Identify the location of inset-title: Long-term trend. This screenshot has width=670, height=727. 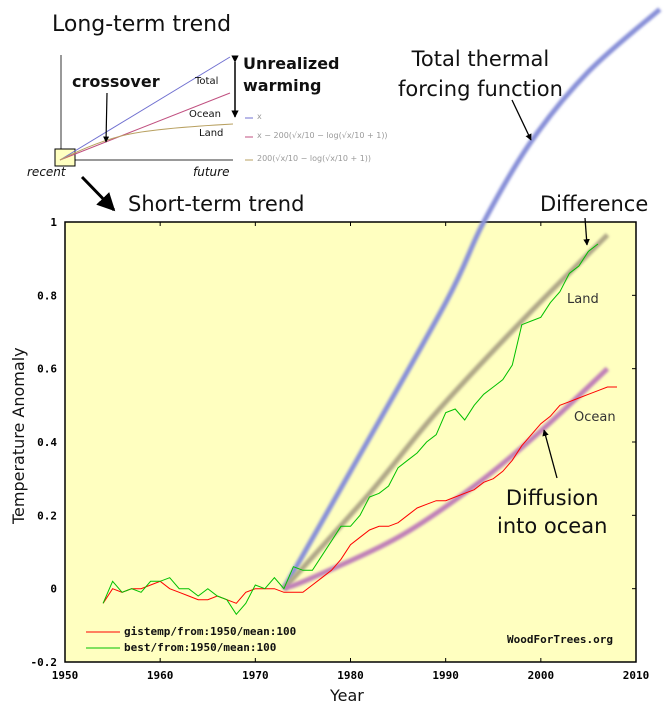
(142, 24).